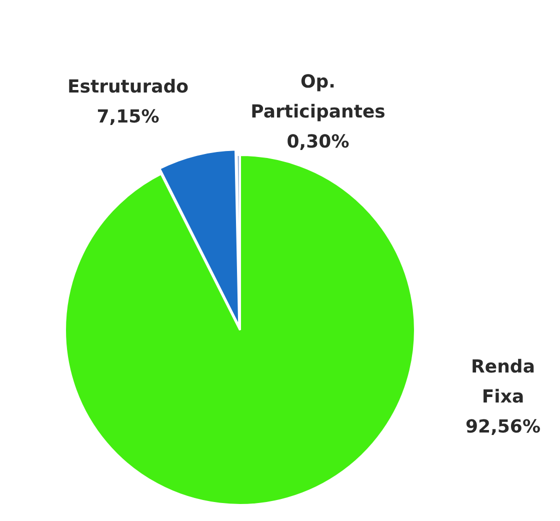 This screenshot has height=521, width=560. What do you see at coordinates (503, 382) in the screenshot?
I see `slice-label: Renda Fixa` at bounding box center [503, 382].